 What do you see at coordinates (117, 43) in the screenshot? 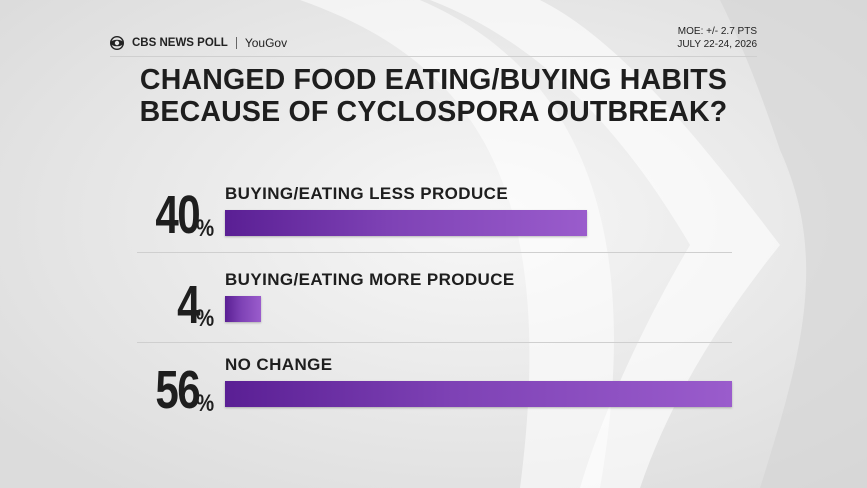
I see `cbs-eye-icon` at bounding box center [117, 43].